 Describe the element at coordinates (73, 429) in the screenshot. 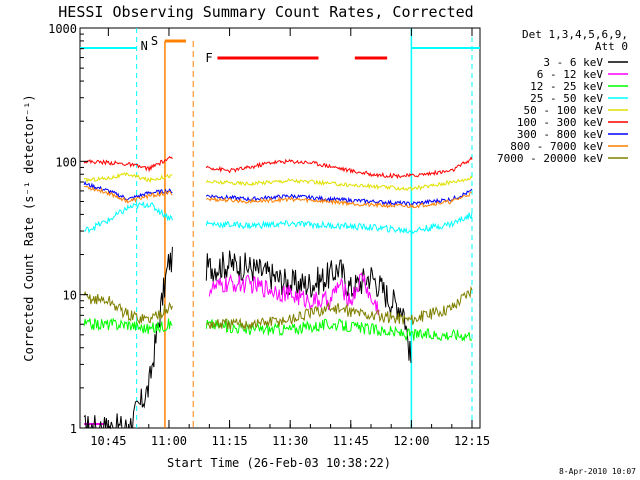

I see `y-tick-label-0: 1` at that location.